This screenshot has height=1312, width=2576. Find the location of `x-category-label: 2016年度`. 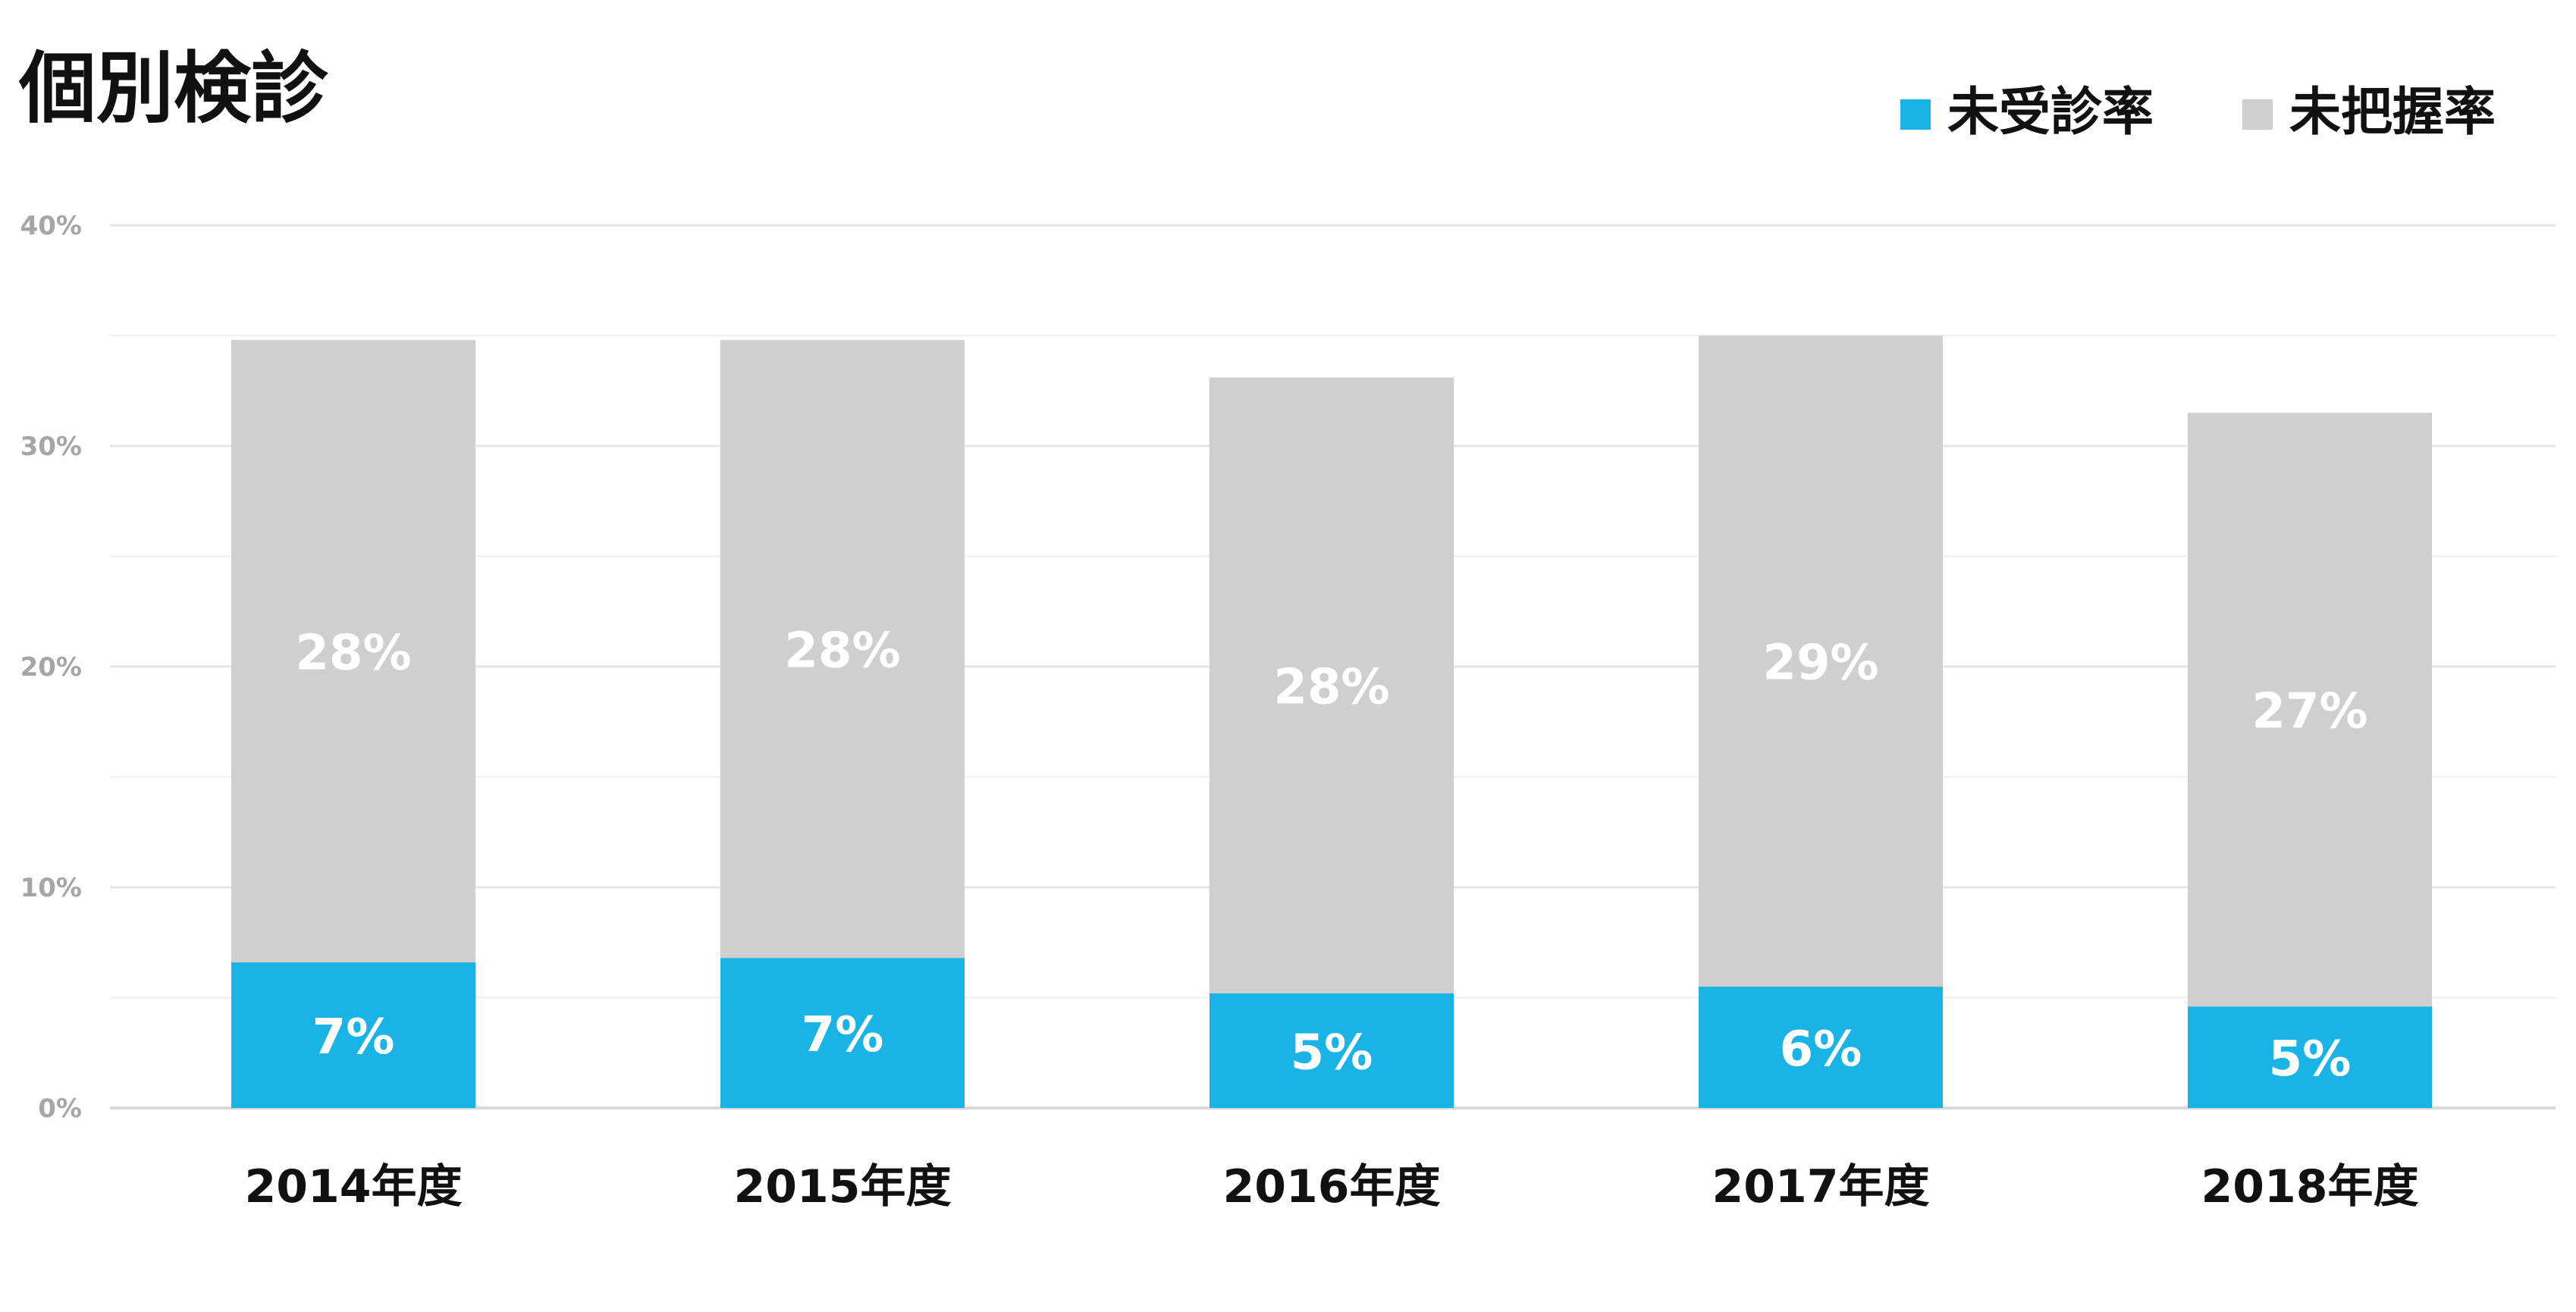

x-category-label: 2016年度 is located at coordinates (1332, 1186).